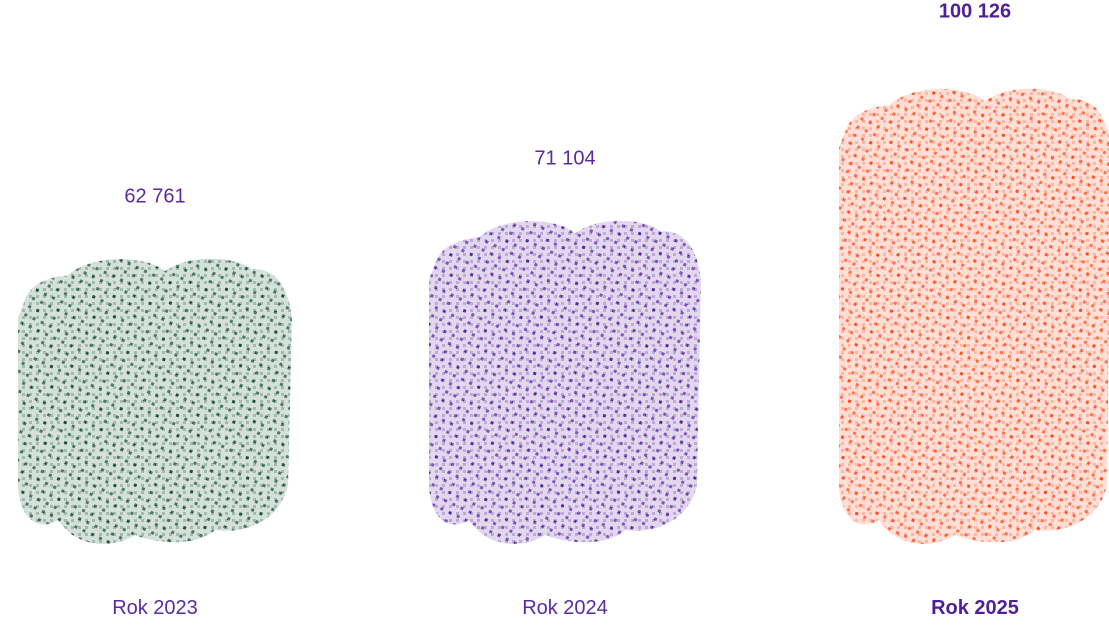  What do you see at coordinates (565, 608) in the screenshot?
I see `category-label: Rok 2024` at bounding box center [565, 608].